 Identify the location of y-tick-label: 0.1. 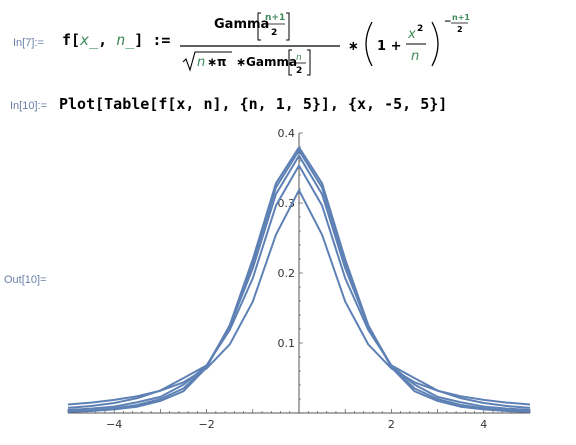
(287, 343).